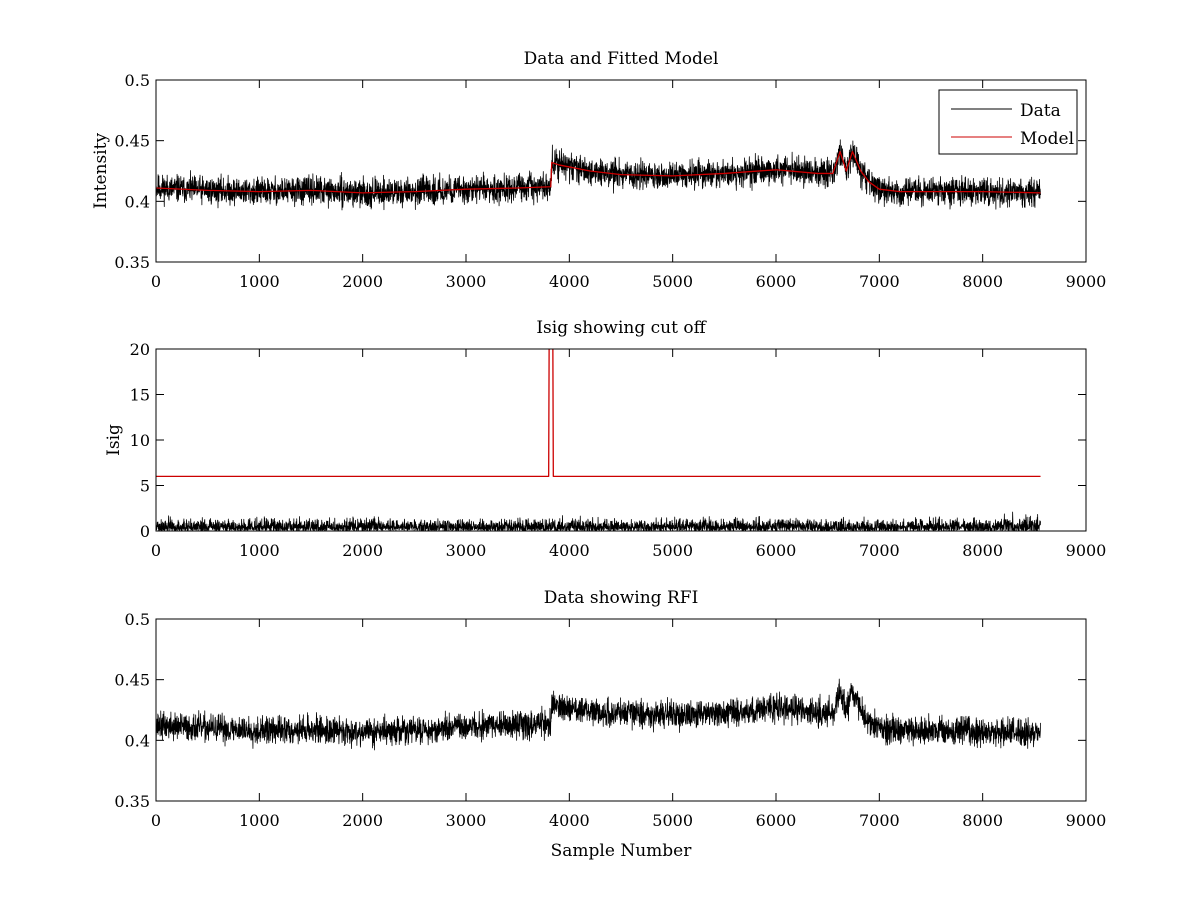 Image resolution: width=1200 pixels, height=900 pixels. Describe the element at coordinates (140, 440) in the screenshot. I see `y-tick-label: 10` at that location.